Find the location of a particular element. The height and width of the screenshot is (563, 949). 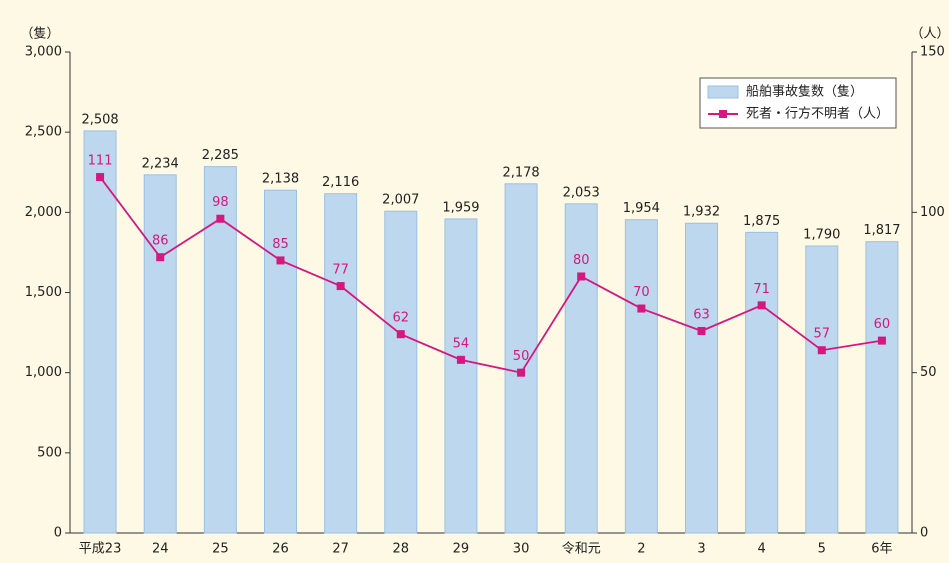

bar-value-label: 2,053 is located at coordinates (581, 192).